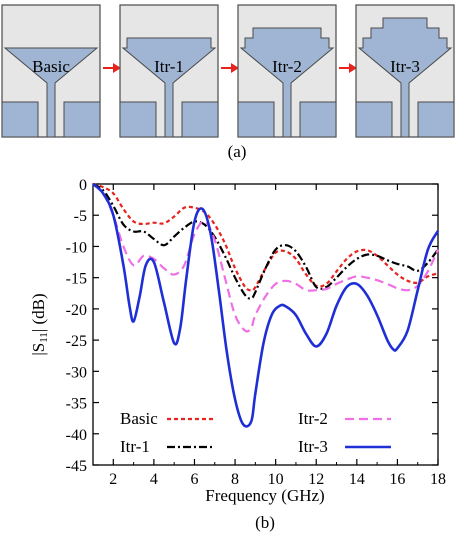 The image size is (474, 536). I want to click on y-tick-label: -45, so click(76, 466).